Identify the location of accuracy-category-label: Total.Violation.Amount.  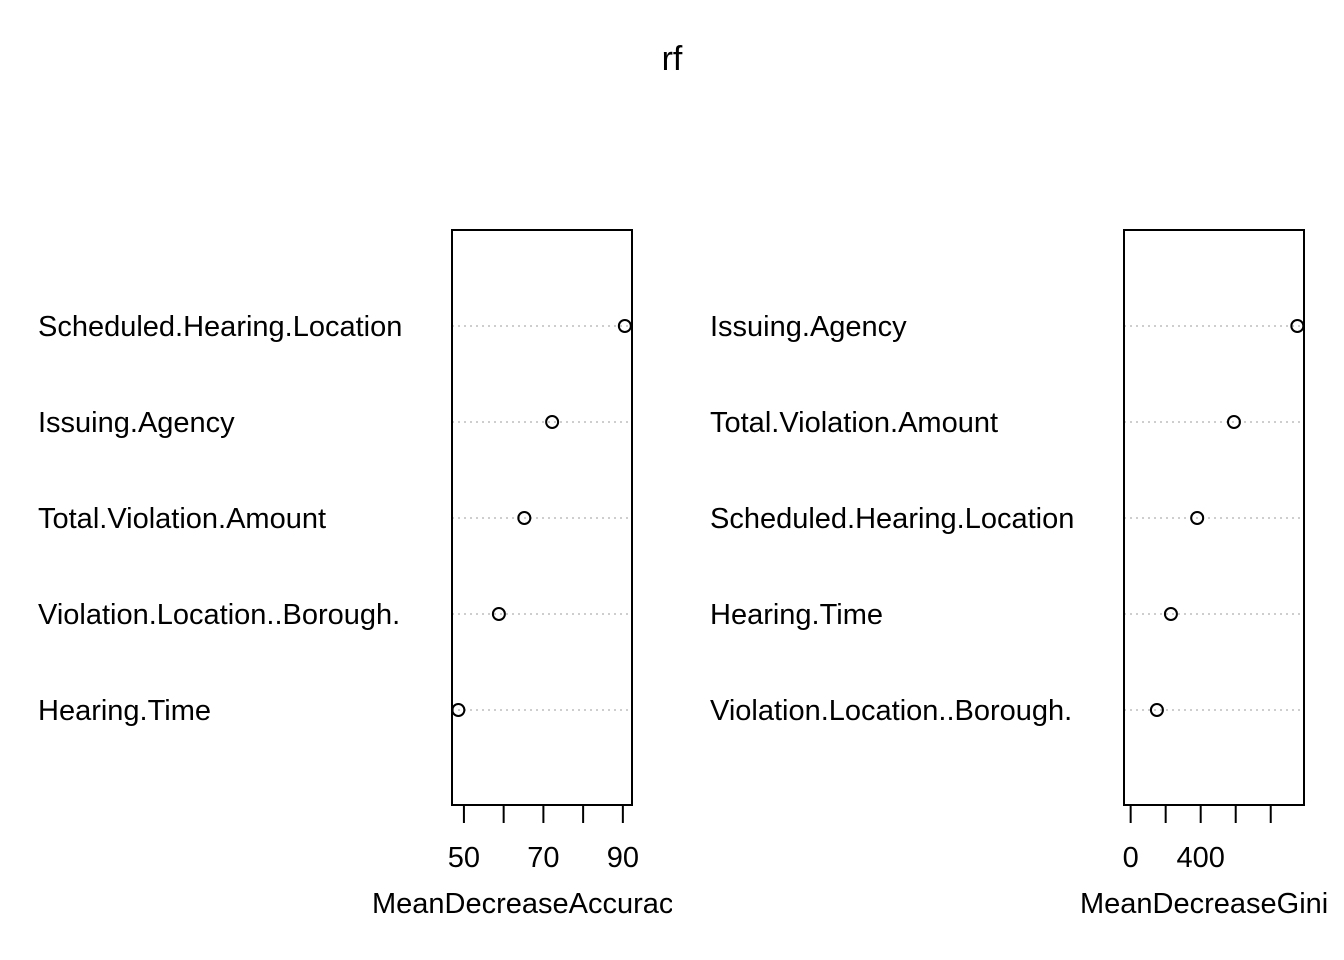
(182, 519).